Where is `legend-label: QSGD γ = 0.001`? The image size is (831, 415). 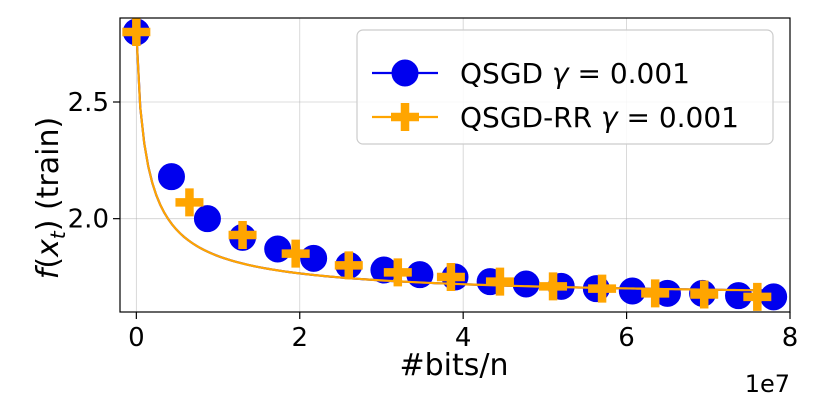
legend-label: QSGD γ = 0.001 is located at coordinates (575, 73).